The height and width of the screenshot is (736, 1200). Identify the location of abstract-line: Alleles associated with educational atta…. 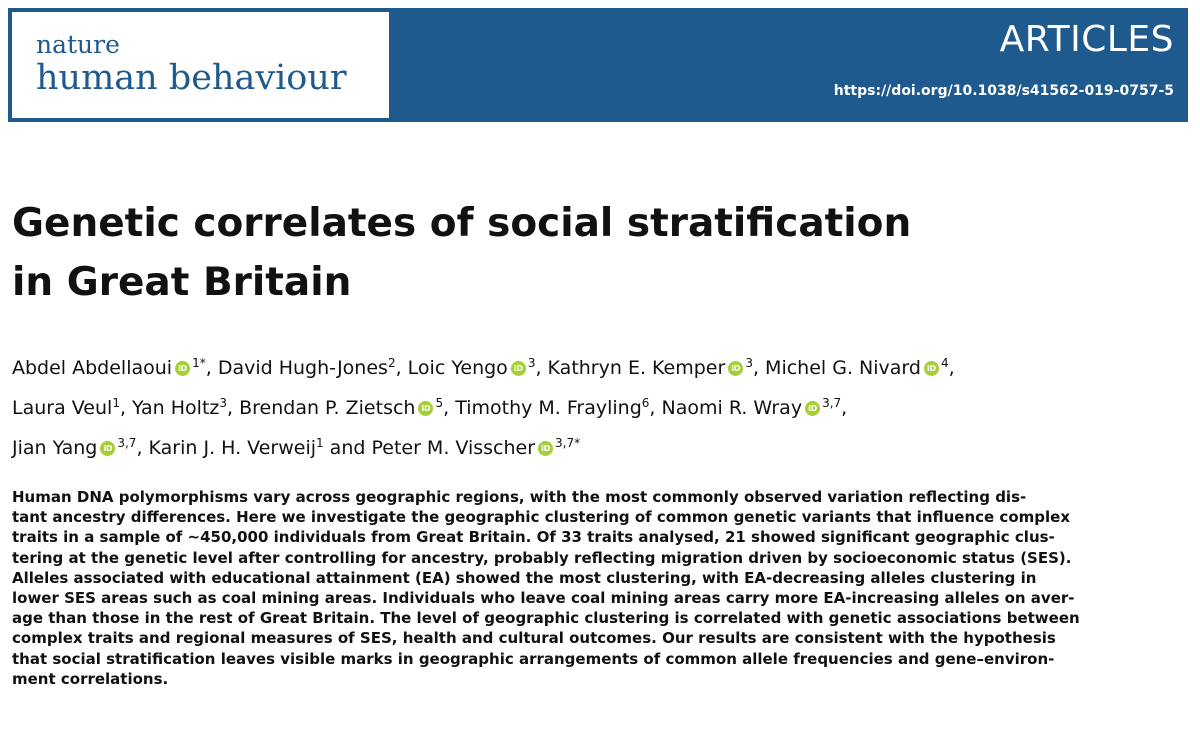
(524, 577).